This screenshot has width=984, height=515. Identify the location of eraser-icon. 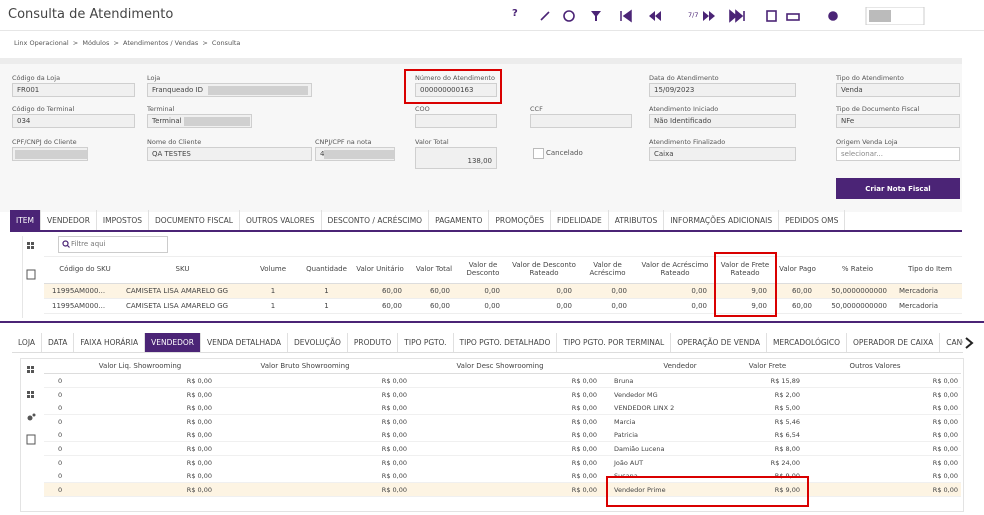
(545, 16).